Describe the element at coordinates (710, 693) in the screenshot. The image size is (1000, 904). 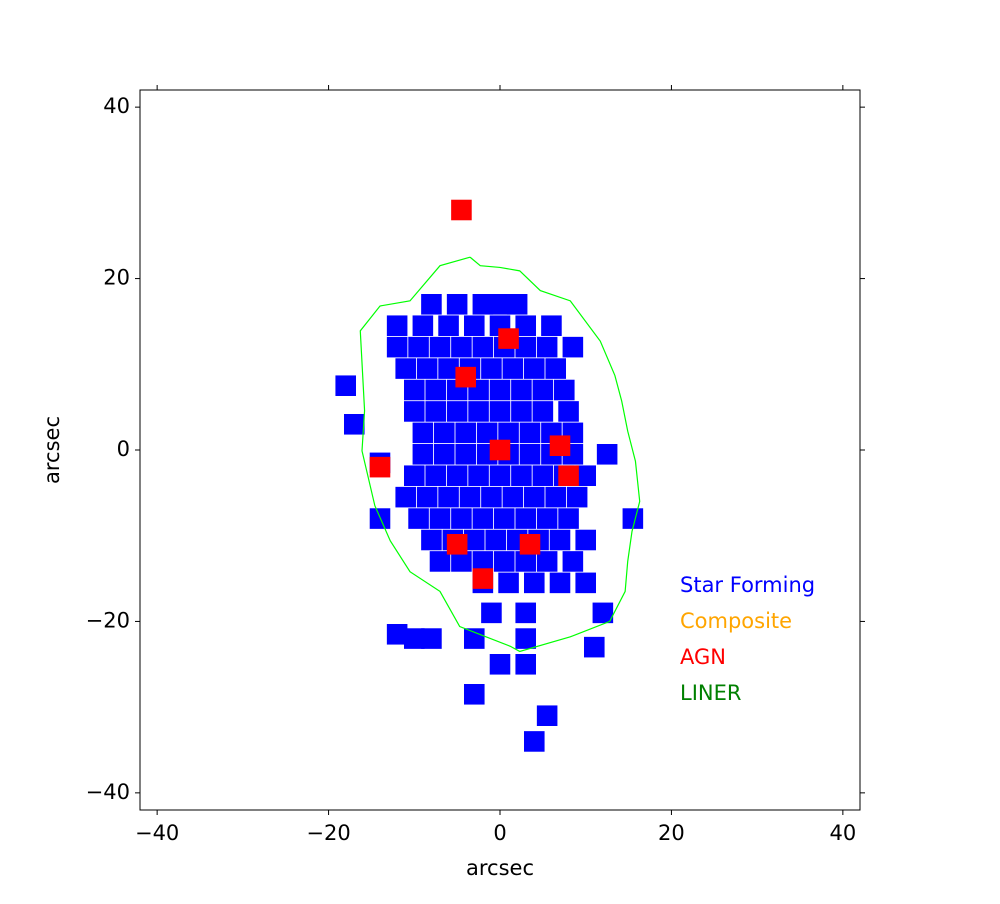
I see `legend-entry: LINER` at that location.